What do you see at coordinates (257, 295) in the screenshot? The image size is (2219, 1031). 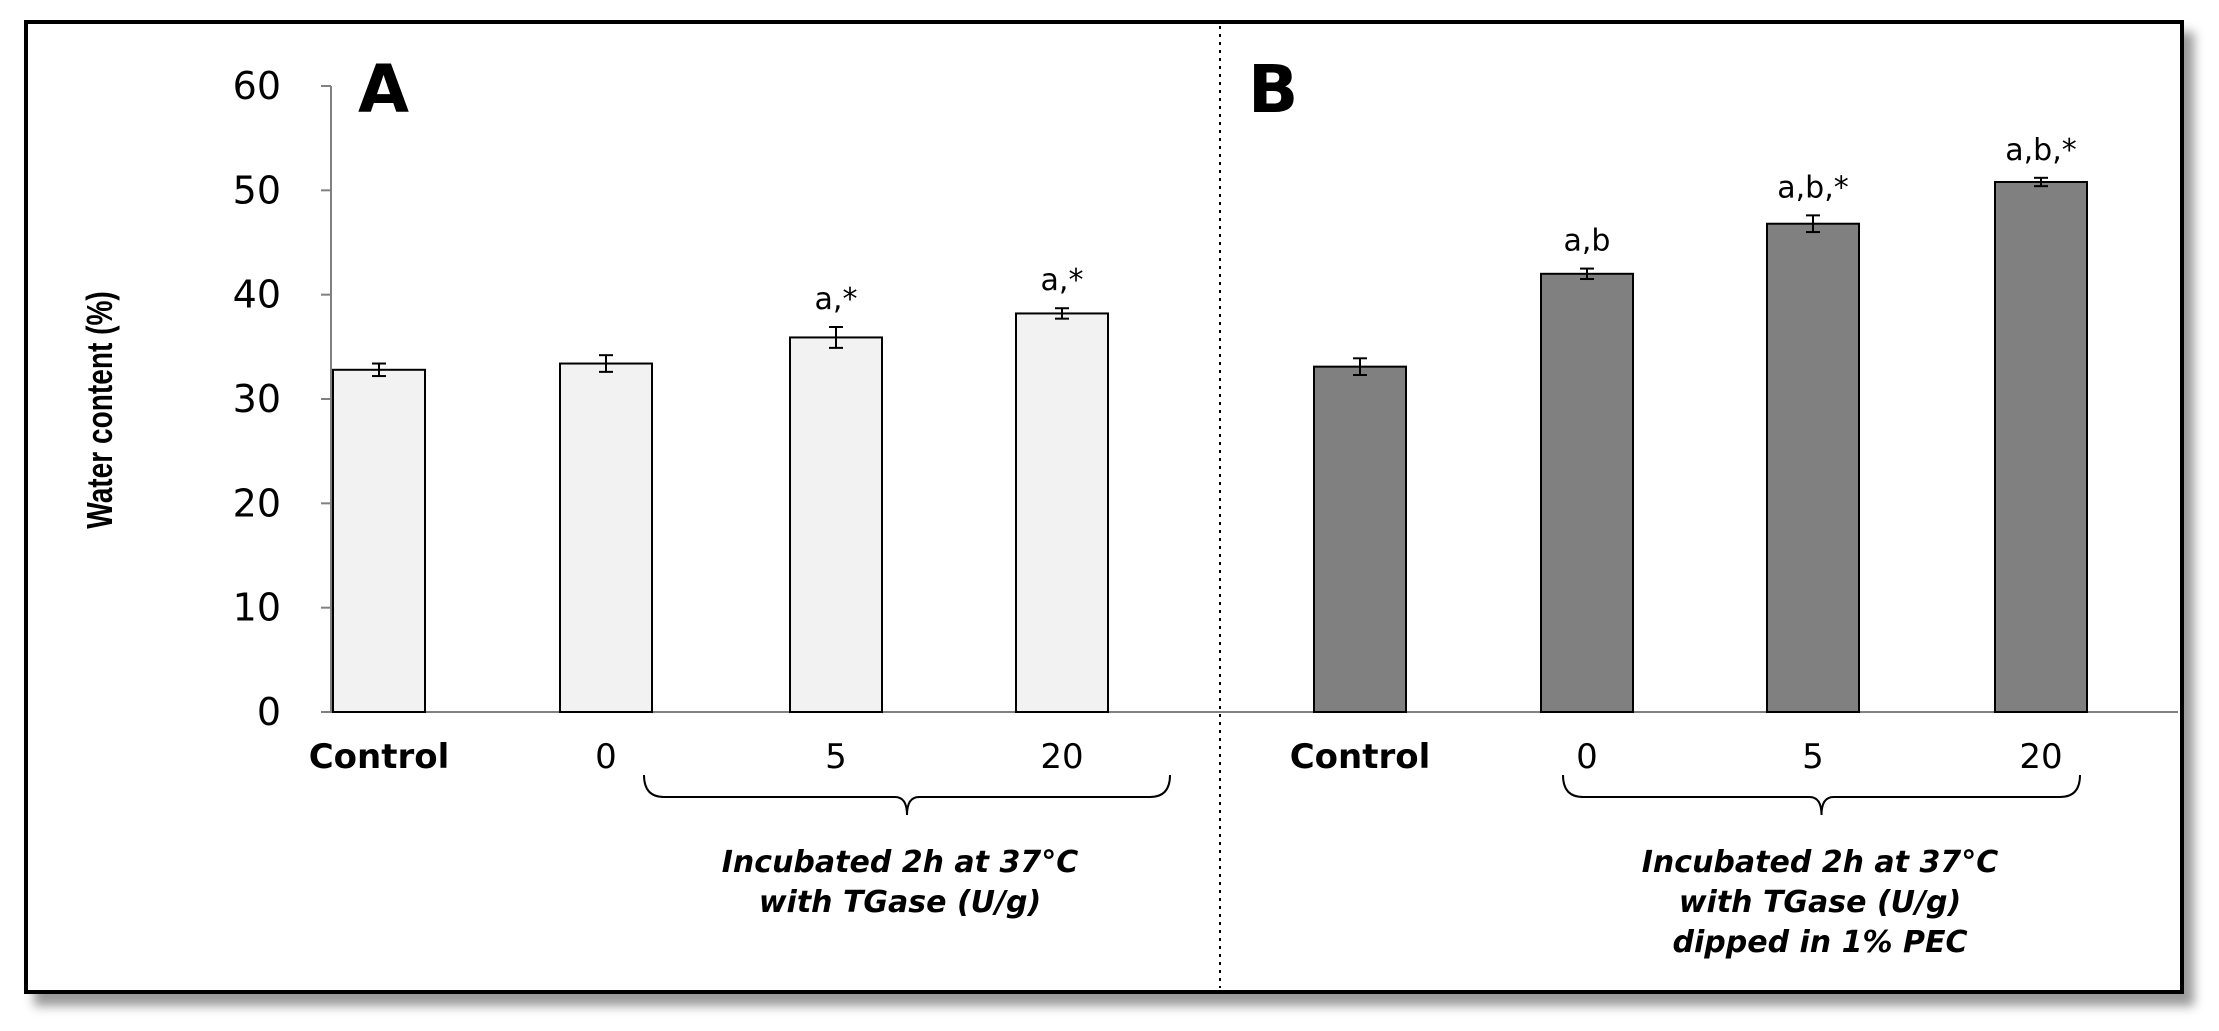 I see `y-tick-label: 40` at bounding box center [257, 295].